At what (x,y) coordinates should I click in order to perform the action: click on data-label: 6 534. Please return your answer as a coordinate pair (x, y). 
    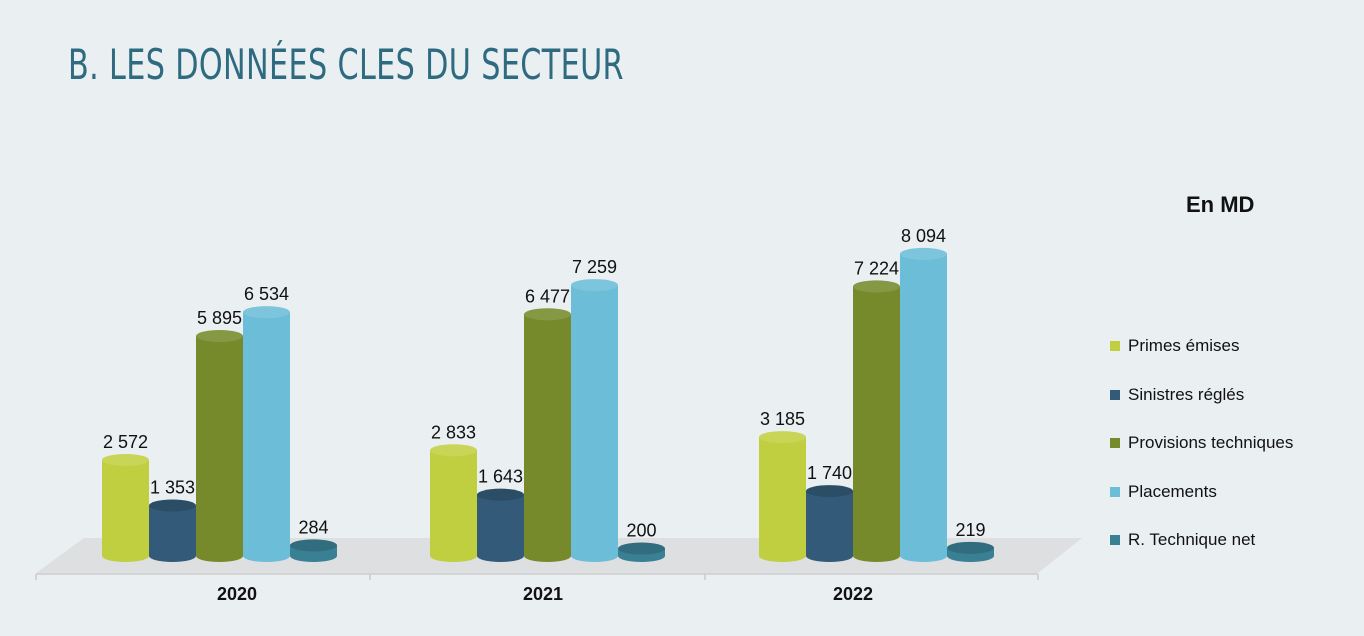
    Looking at the image, I should click on (266, 294).